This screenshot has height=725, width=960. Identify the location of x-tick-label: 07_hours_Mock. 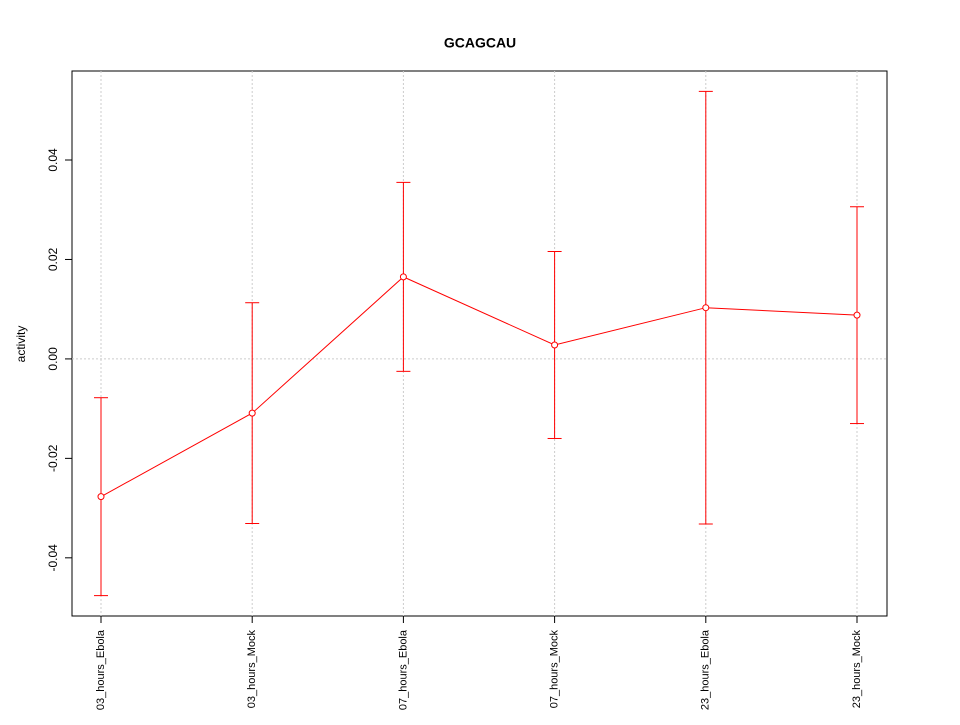
(555, 669).